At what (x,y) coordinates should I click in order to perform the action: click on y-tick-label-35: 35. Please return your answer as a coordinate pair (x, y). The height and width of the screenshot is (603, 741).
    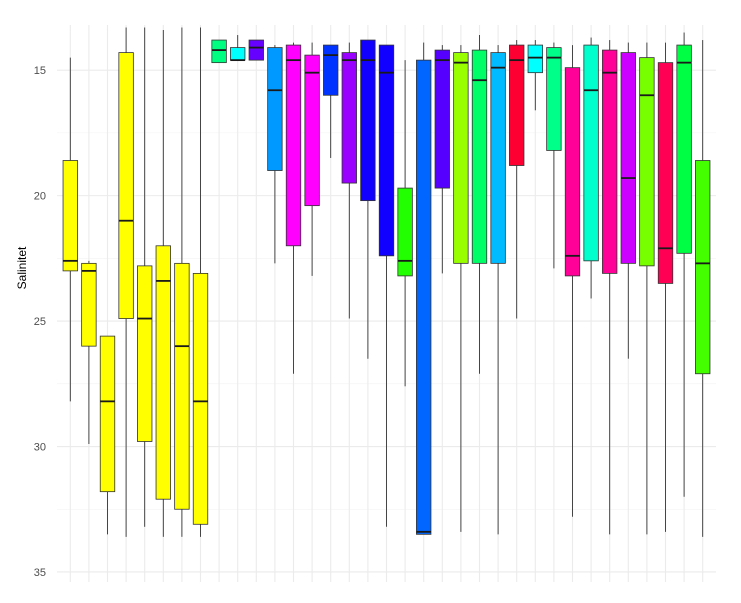
    Looking at the image, I should click on (40, 573).